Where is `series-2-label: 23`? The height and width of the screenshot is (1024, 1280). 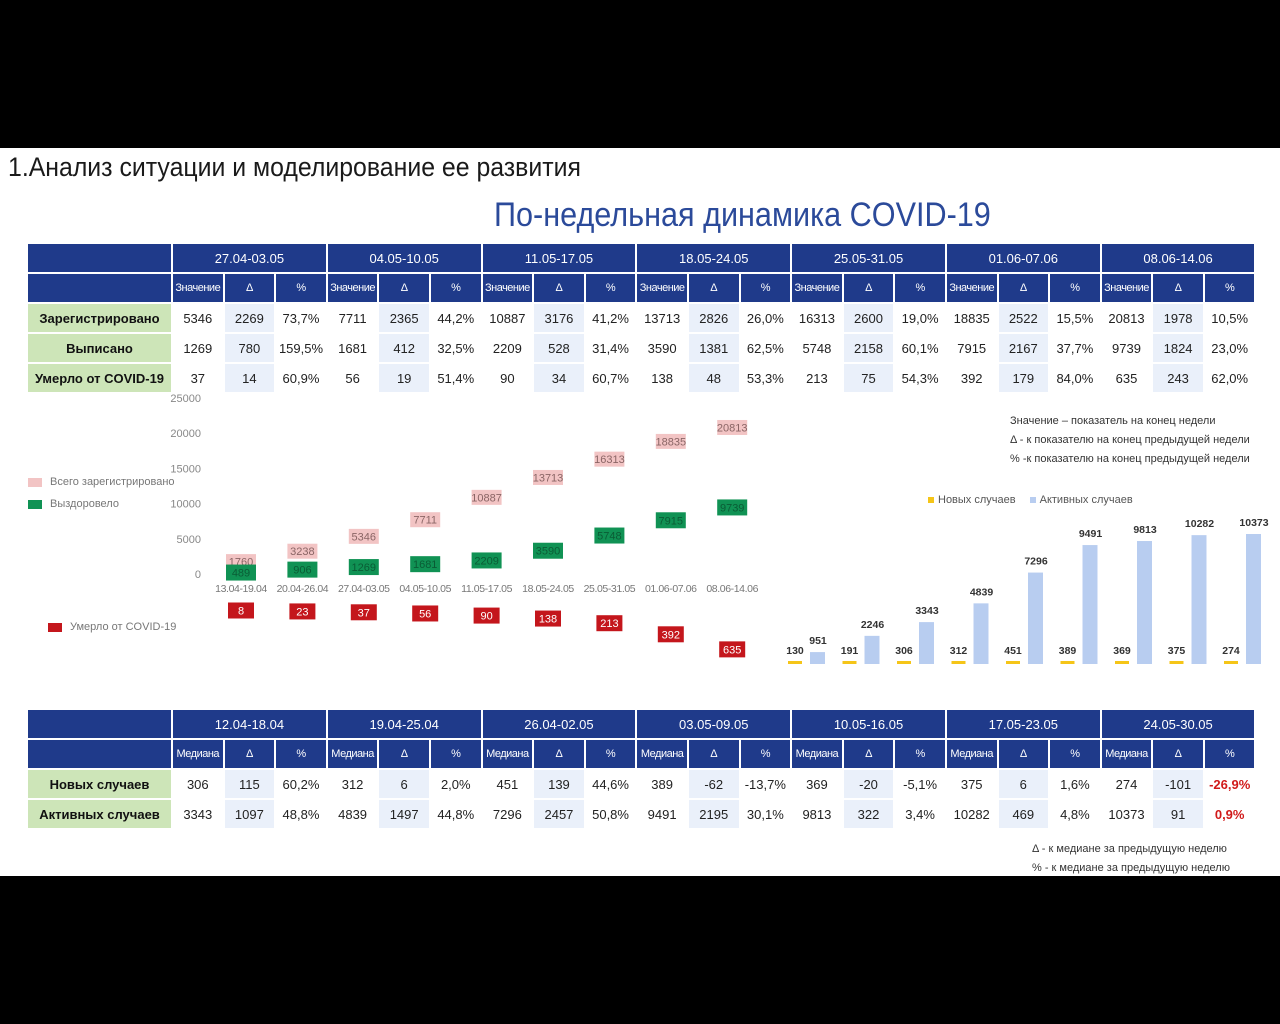 series-2-label: 23 is located at coordinates (302, 612).